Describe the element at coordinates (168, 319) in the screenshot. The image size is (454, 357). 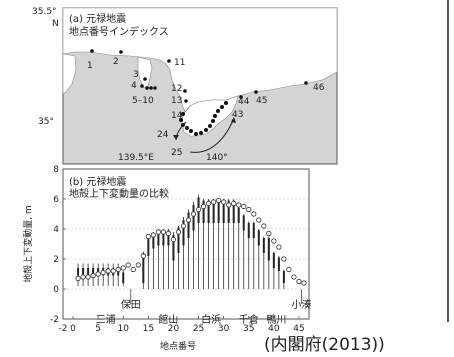
I see `place-label: 館山` at that location.